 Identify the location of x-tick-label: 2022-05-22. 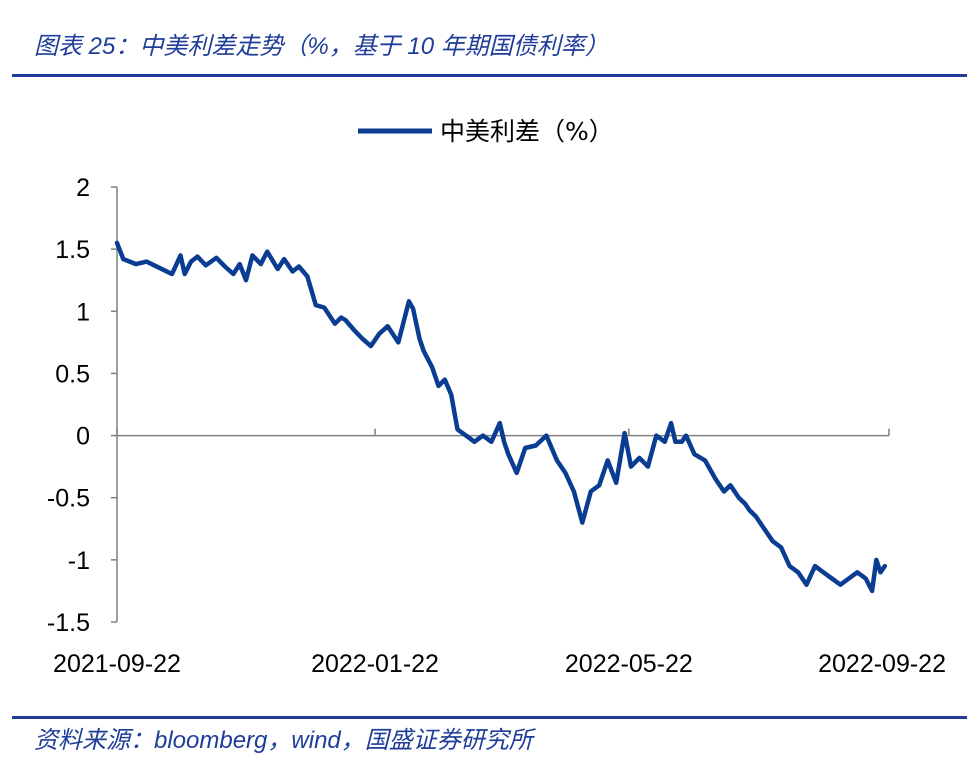
(629, 664).